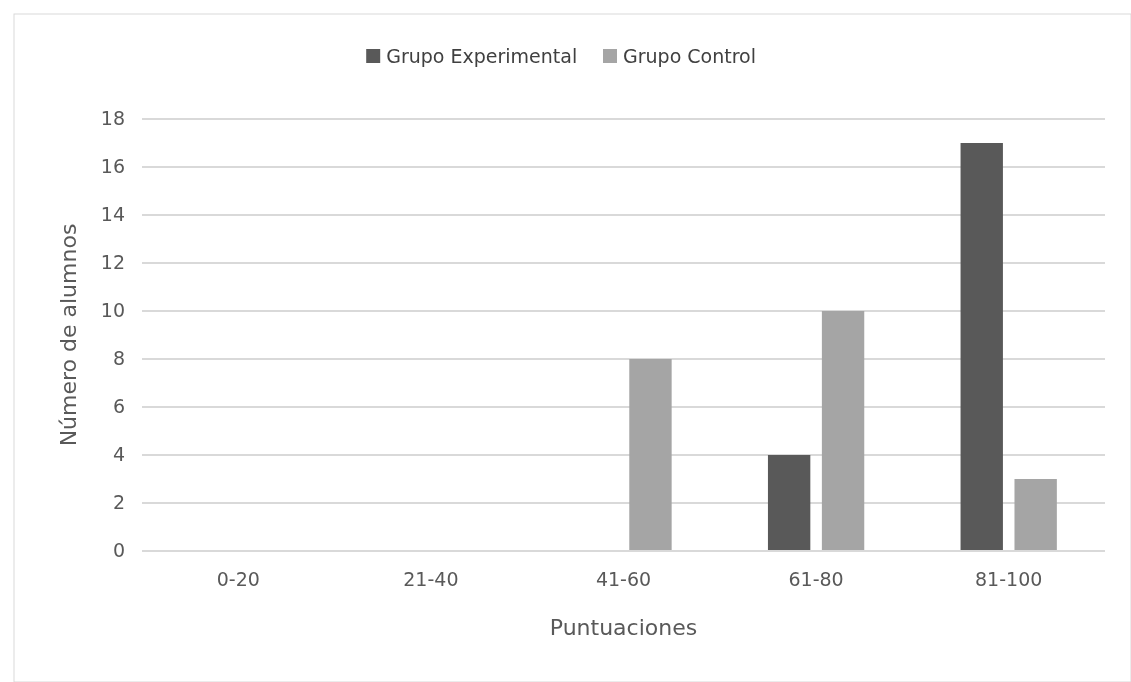 Image resolution: width=1131 pixels, height=682 pixels. I want to click on y-tick-label: 2, so click(118, 501).